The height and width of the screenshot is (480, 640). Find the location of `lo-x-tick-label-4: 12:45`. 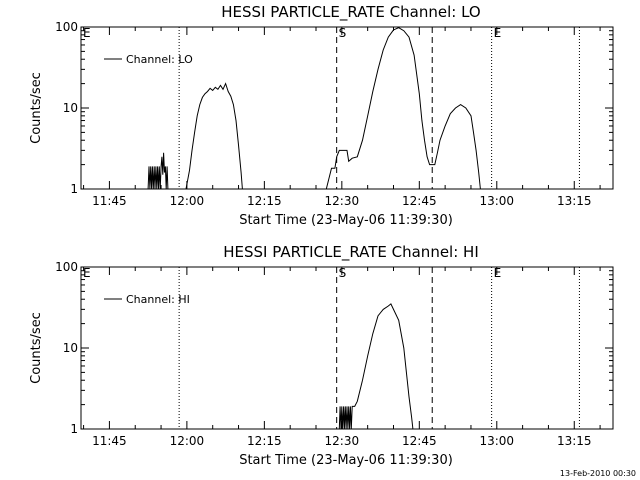

lo-x-tick-label-4: 12:45 is located at coordinates (419, 201).